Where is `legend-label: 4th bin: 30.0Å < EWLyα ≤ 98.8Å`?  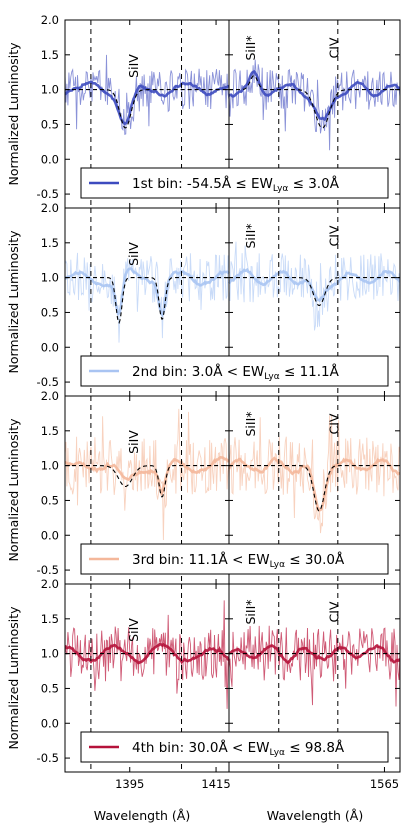
legend-label: 4th bin: 30.0Å < EWLyα ≤ 98.8Å is located at coordinates (238, 748).